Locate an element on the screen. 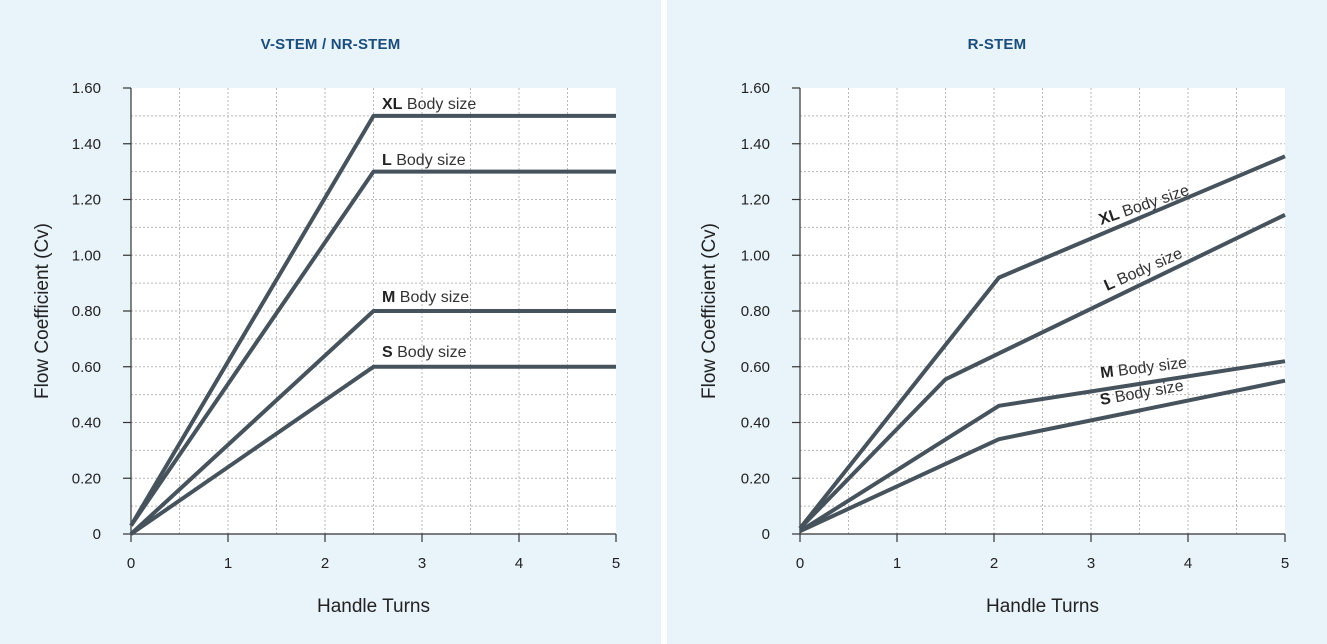 The height and width of the screenshot is (644, 1327). chart-title: R-STEM is located at coordinates (997, 44).